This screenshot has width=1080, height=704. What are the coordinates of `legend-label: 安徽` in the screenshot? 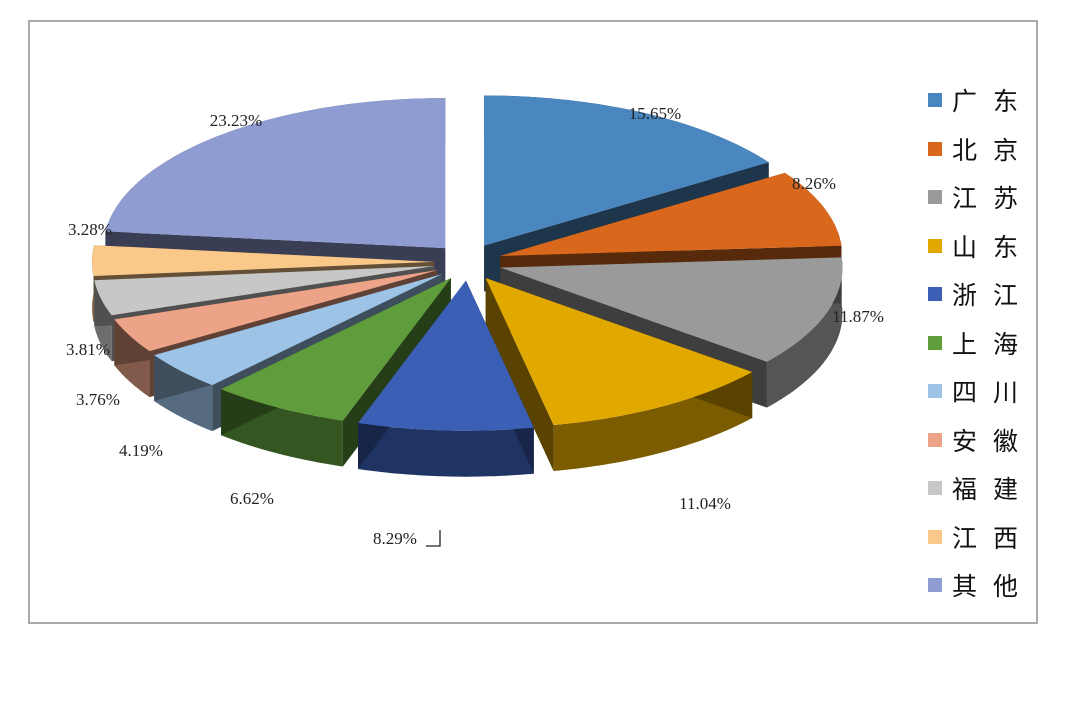 It's located at (993, 441).